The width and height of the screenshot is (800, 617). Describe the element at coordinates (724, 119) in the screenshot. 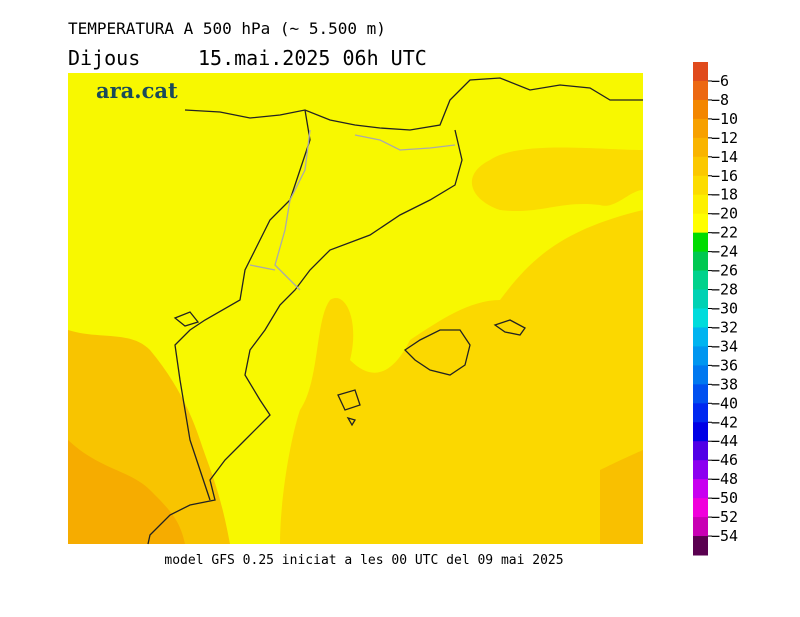

I see `colorbar-label: −10` at that location.